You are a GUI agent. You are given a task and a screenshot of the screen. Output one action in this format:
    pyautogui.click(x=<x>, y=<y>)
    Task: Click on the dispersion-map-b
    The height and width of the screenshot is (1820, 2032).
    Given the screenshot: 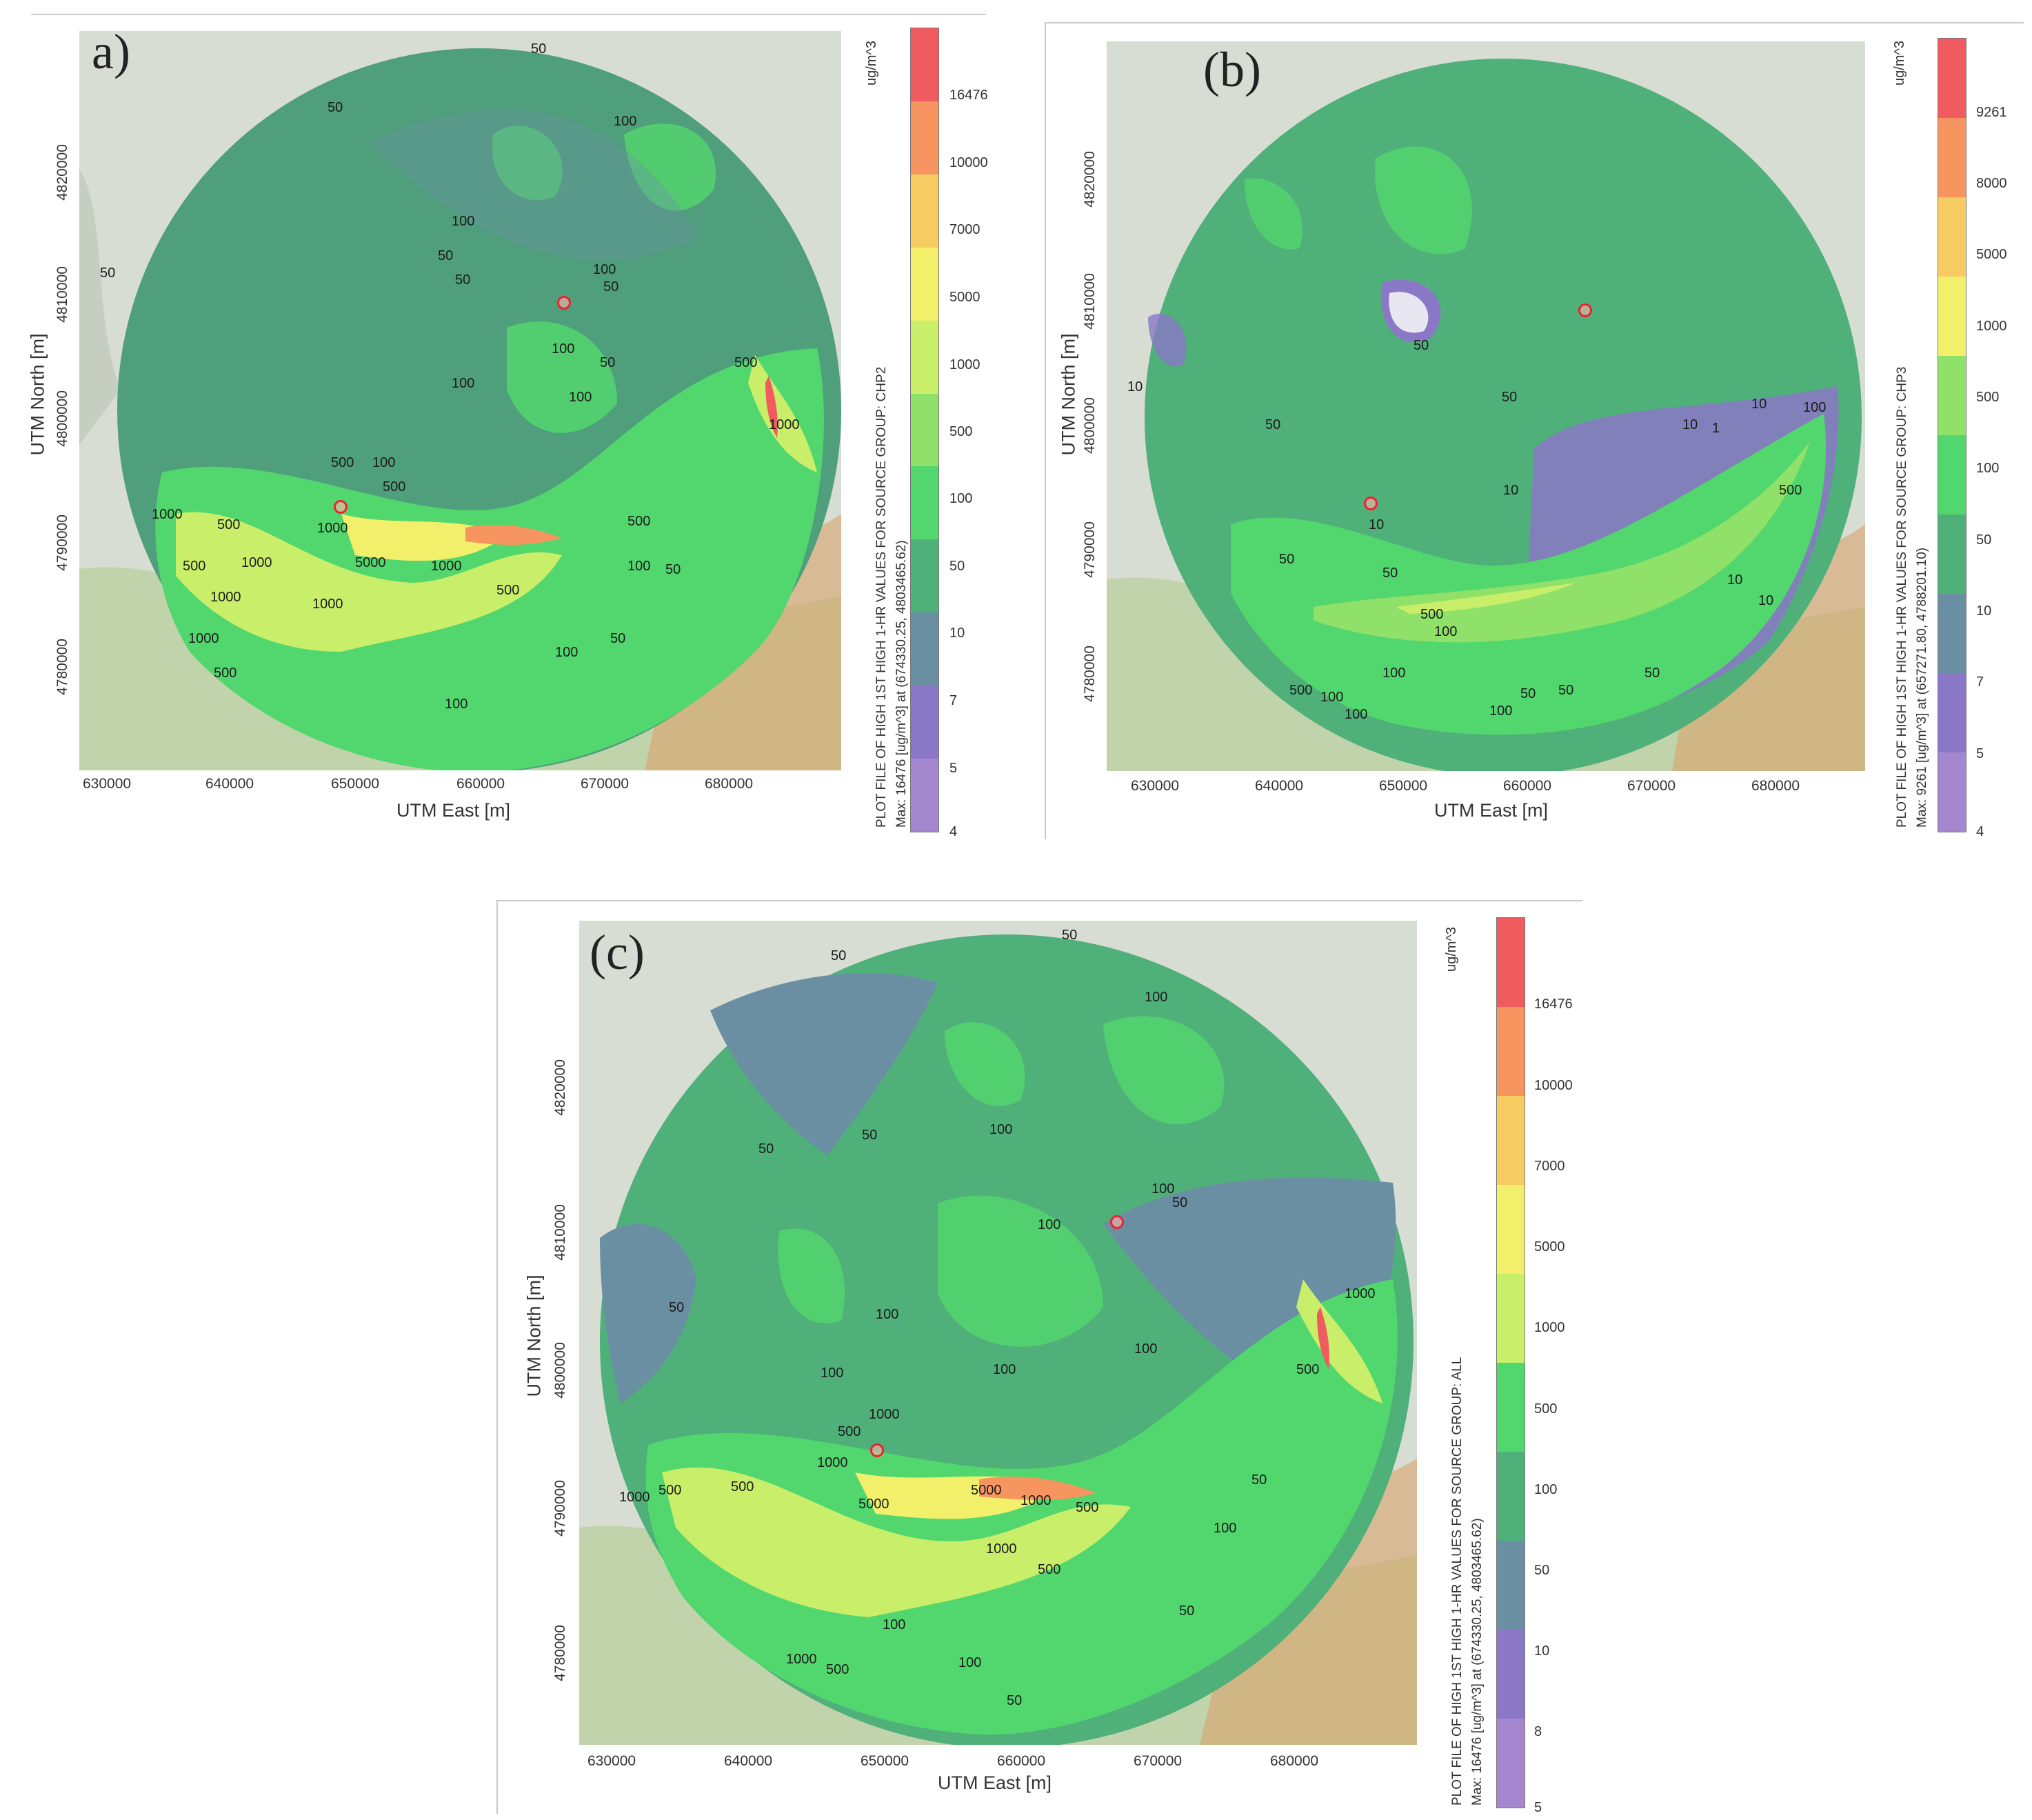 What is the action you would take?
    pyautogui.click(x=1486, y=406)
    